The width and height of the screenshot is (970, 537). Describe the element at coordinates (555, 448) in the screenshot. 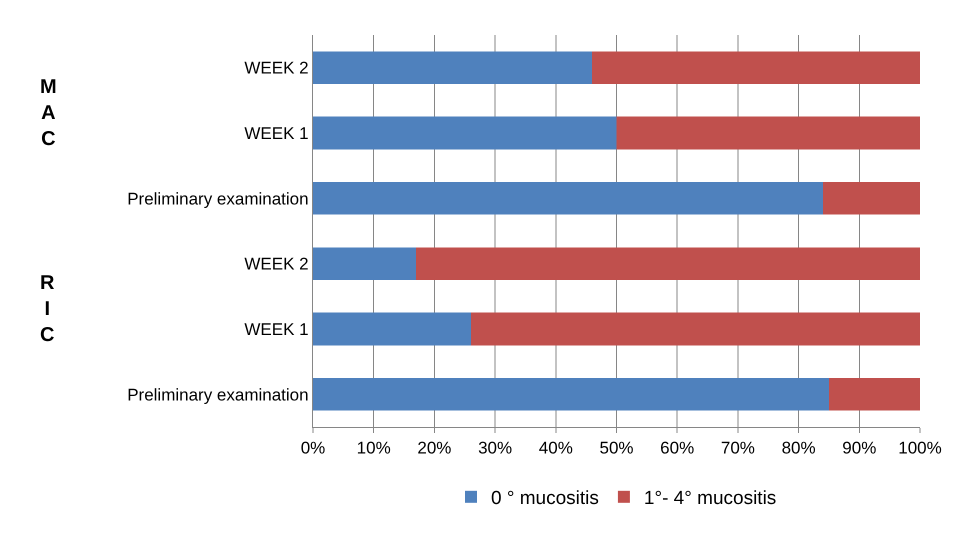

I see `x-tick-label: 40%` at that location.